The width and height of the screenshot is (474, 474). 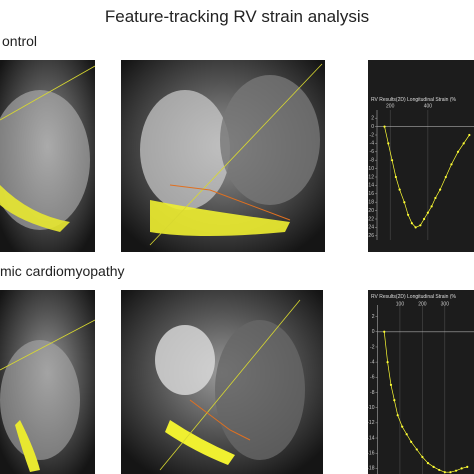 I want to click on y-tick-label: -20, so click(x=370, y=211).